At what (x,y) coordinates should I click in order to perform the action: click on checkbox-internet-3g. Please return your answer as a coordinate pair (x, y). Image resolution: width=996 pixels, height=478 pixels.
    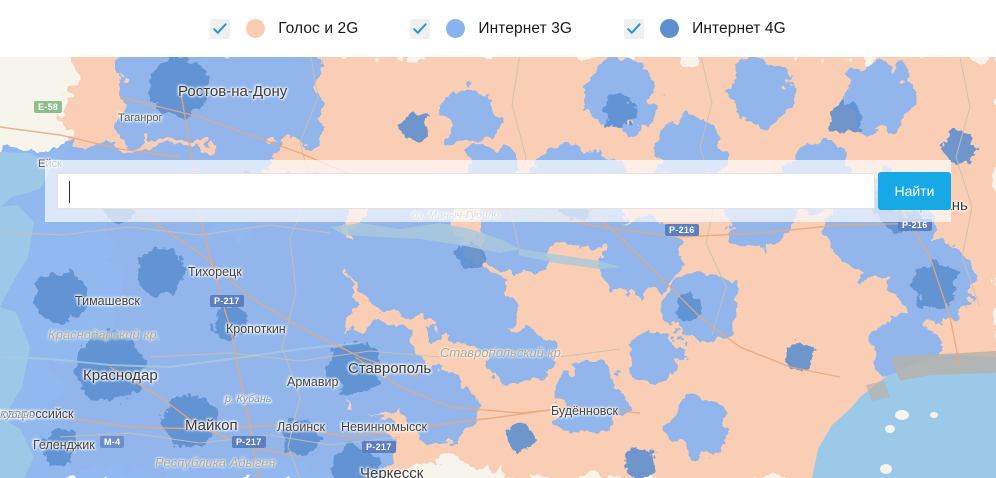
    Looking at the image, I should click on (420, 28).